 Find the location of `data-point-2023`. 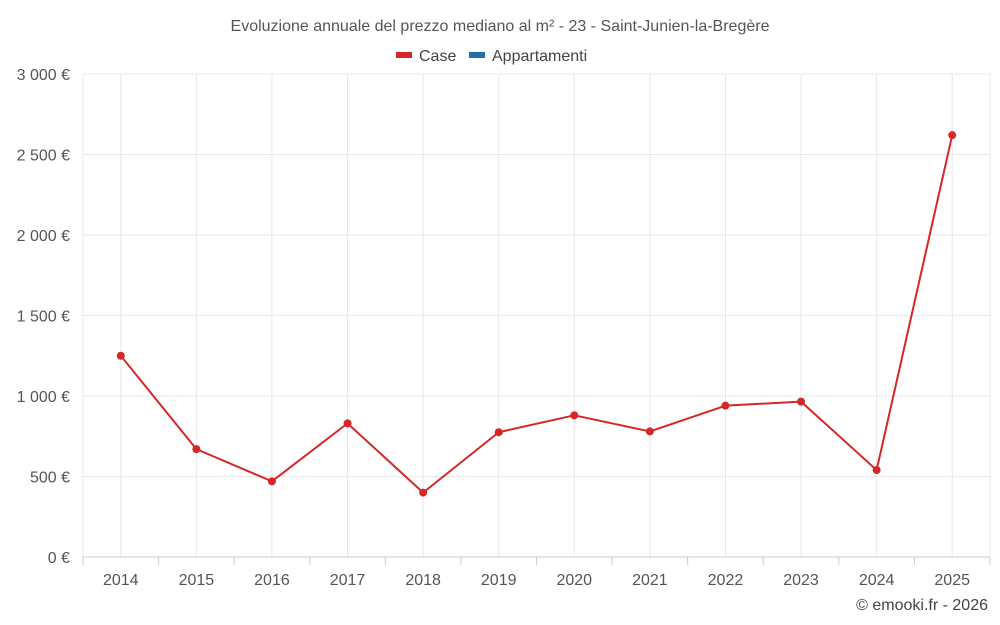

data-point-2023 is located at coordinates (801, 401).